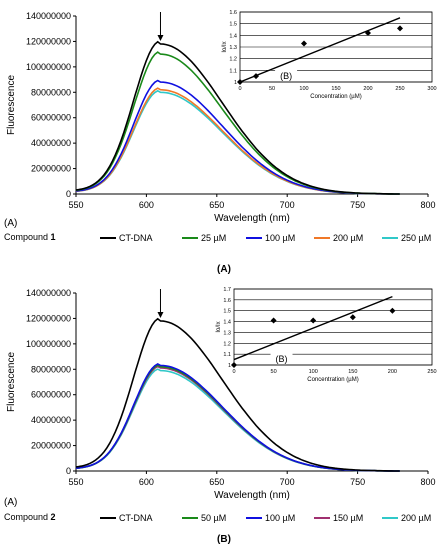  What do you see at coordinates (227, 323) in the screenshot?
I see `inset-y-tick-label: 1.4` at bounding box center [227, 323].